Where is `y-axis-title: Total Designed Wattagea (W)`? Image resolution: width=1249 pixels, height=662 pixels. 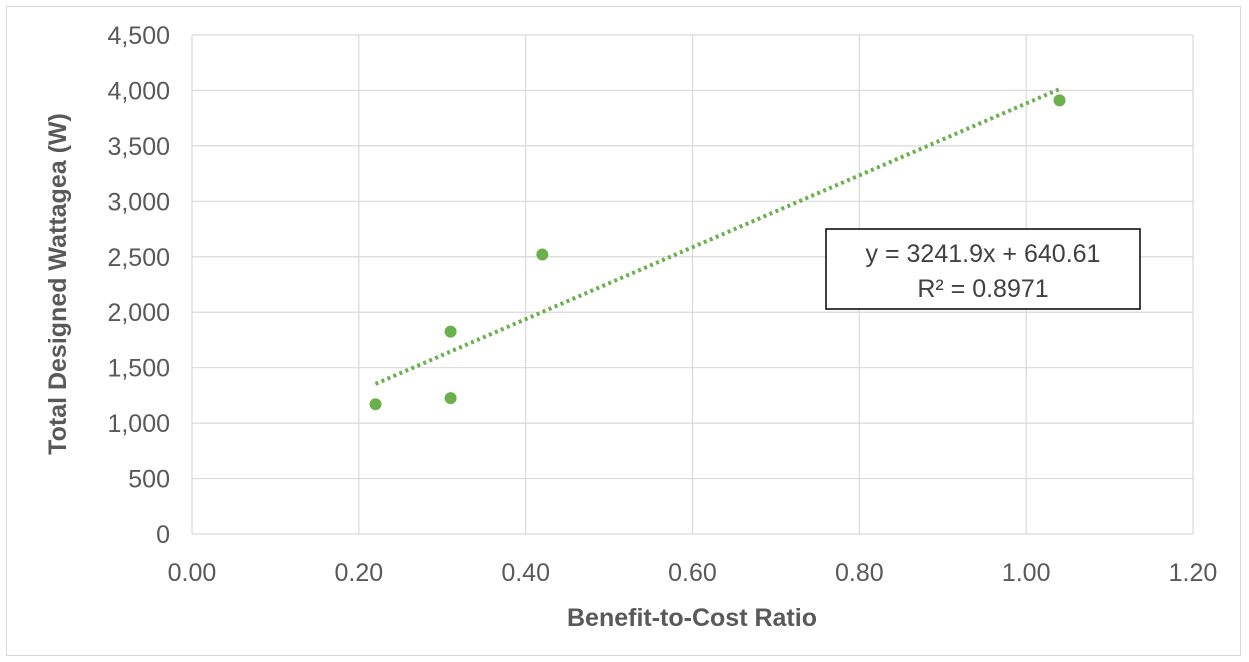 y-axis-title: Total Designed Wattagea (W) is located at coordinates (58, 284).